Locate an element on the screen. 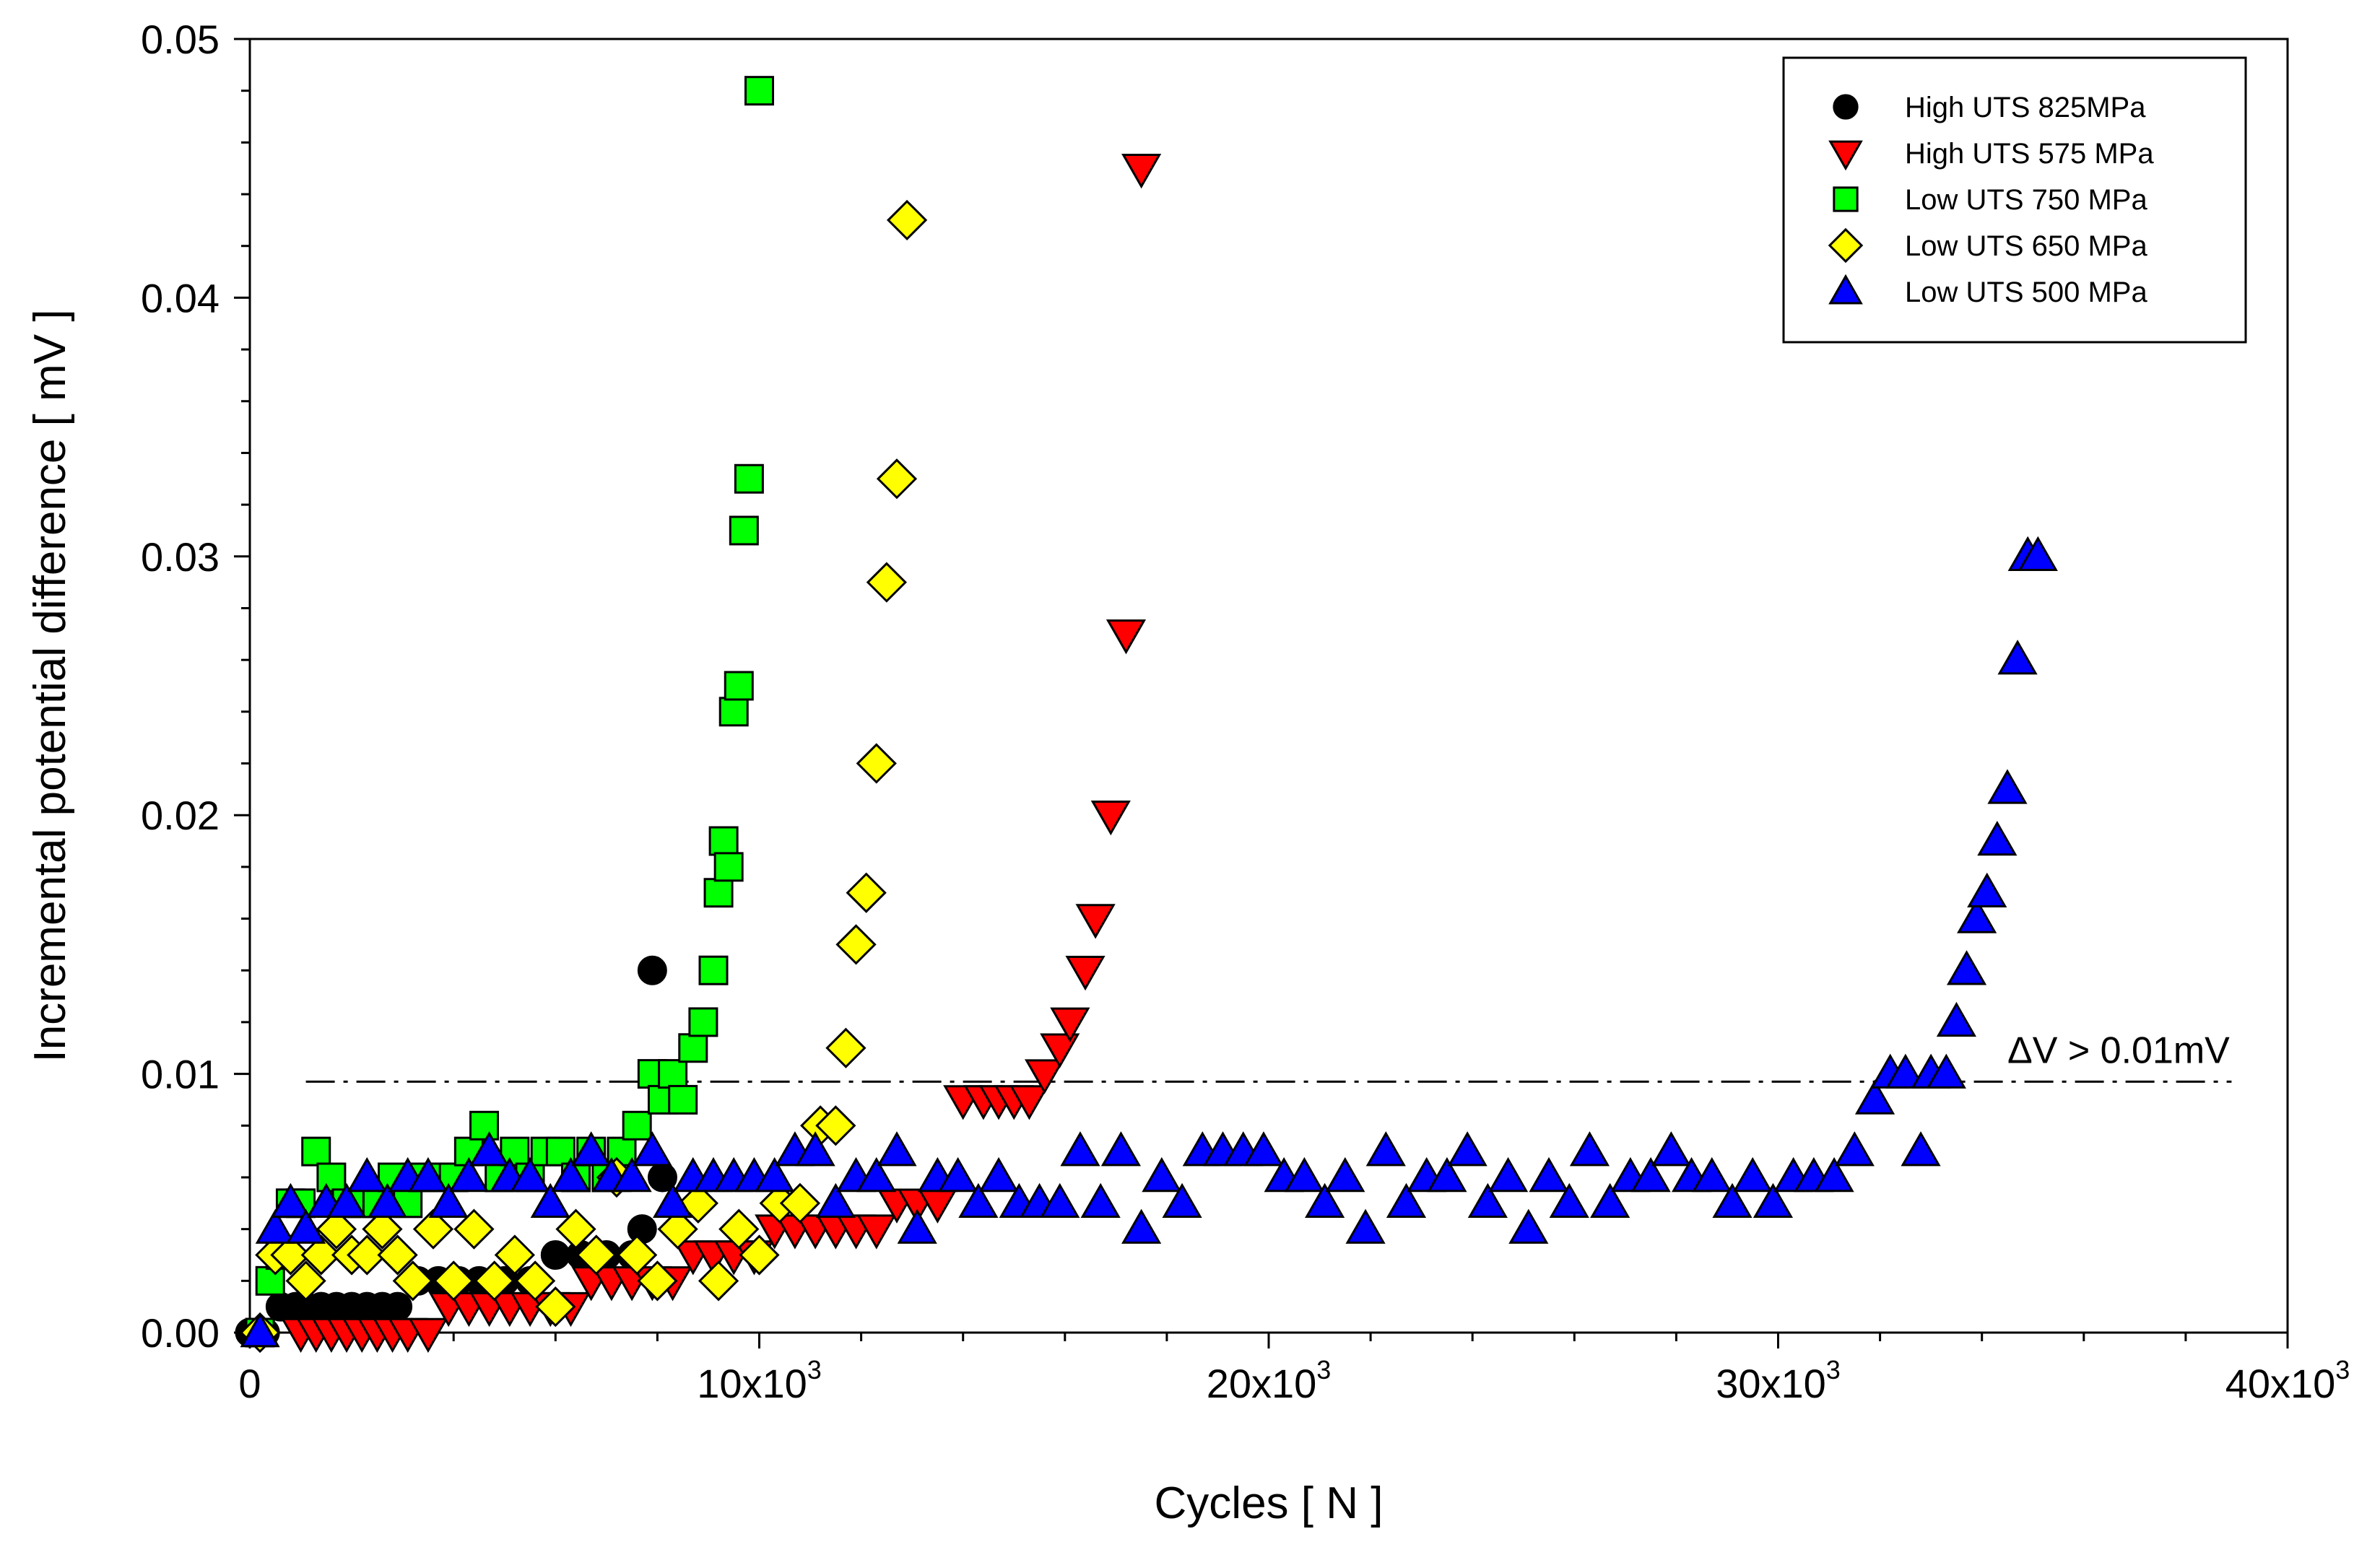  y-tick-label: 0.05 is located at coordinates (180, 39).